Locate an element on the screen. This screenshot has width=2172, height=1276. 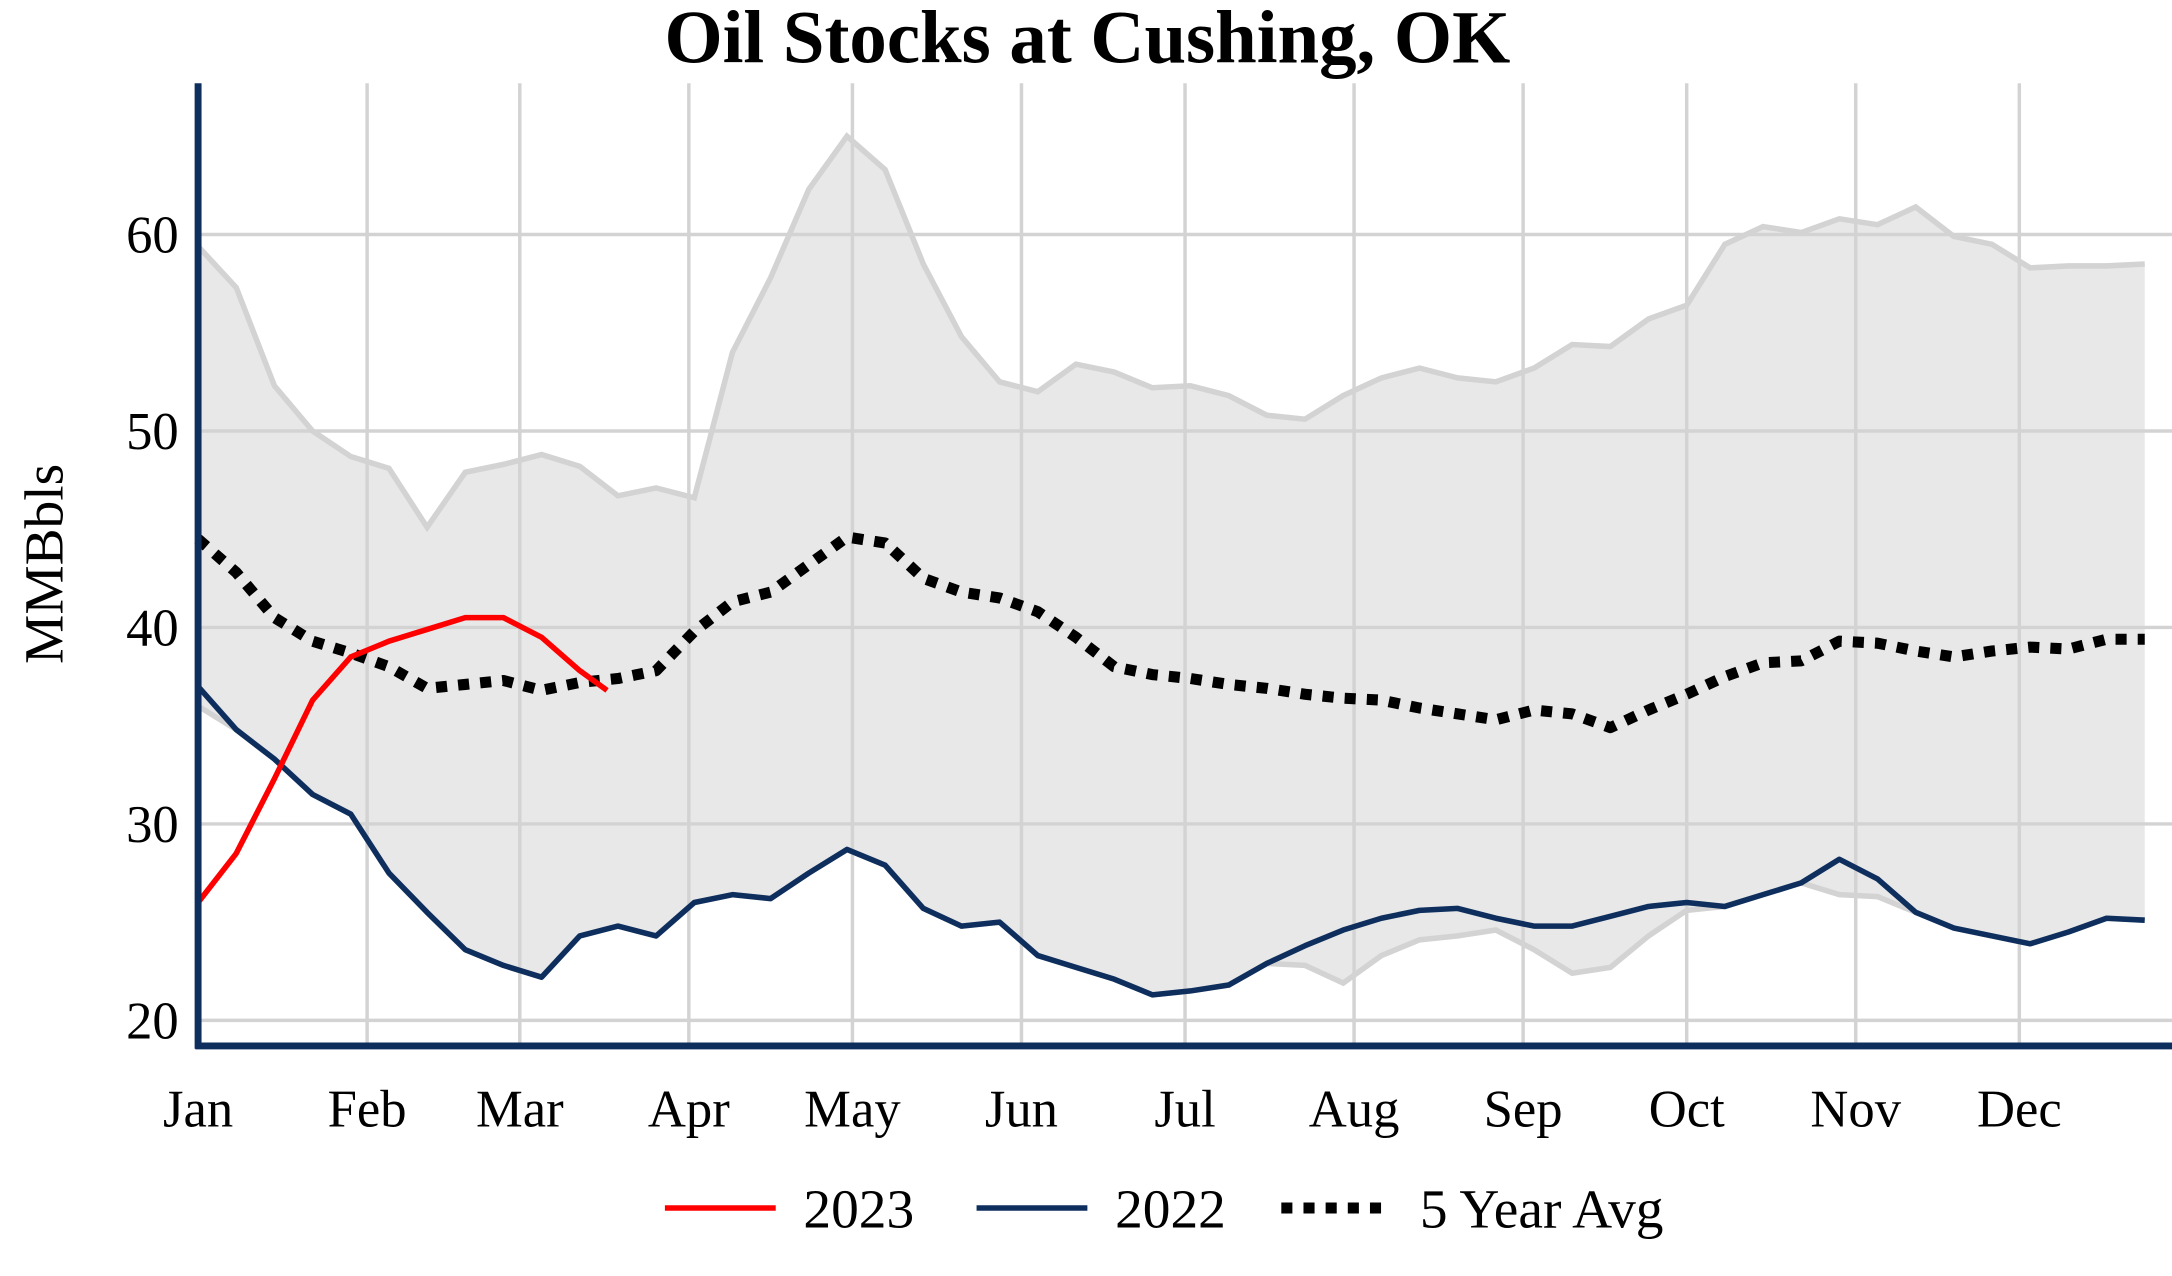
x-tick-label: Jul is located at coordinates (1184, 1109).